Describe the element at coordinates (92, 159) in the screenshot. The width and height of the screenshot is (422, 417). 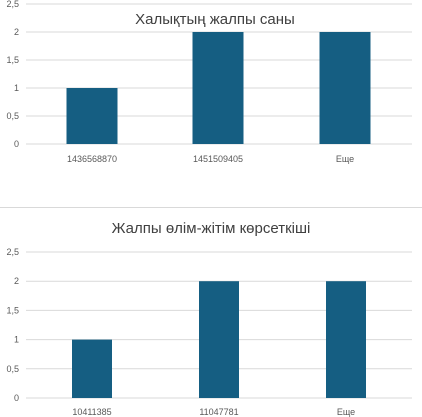
I see `category-label: 1436568870` at that location.